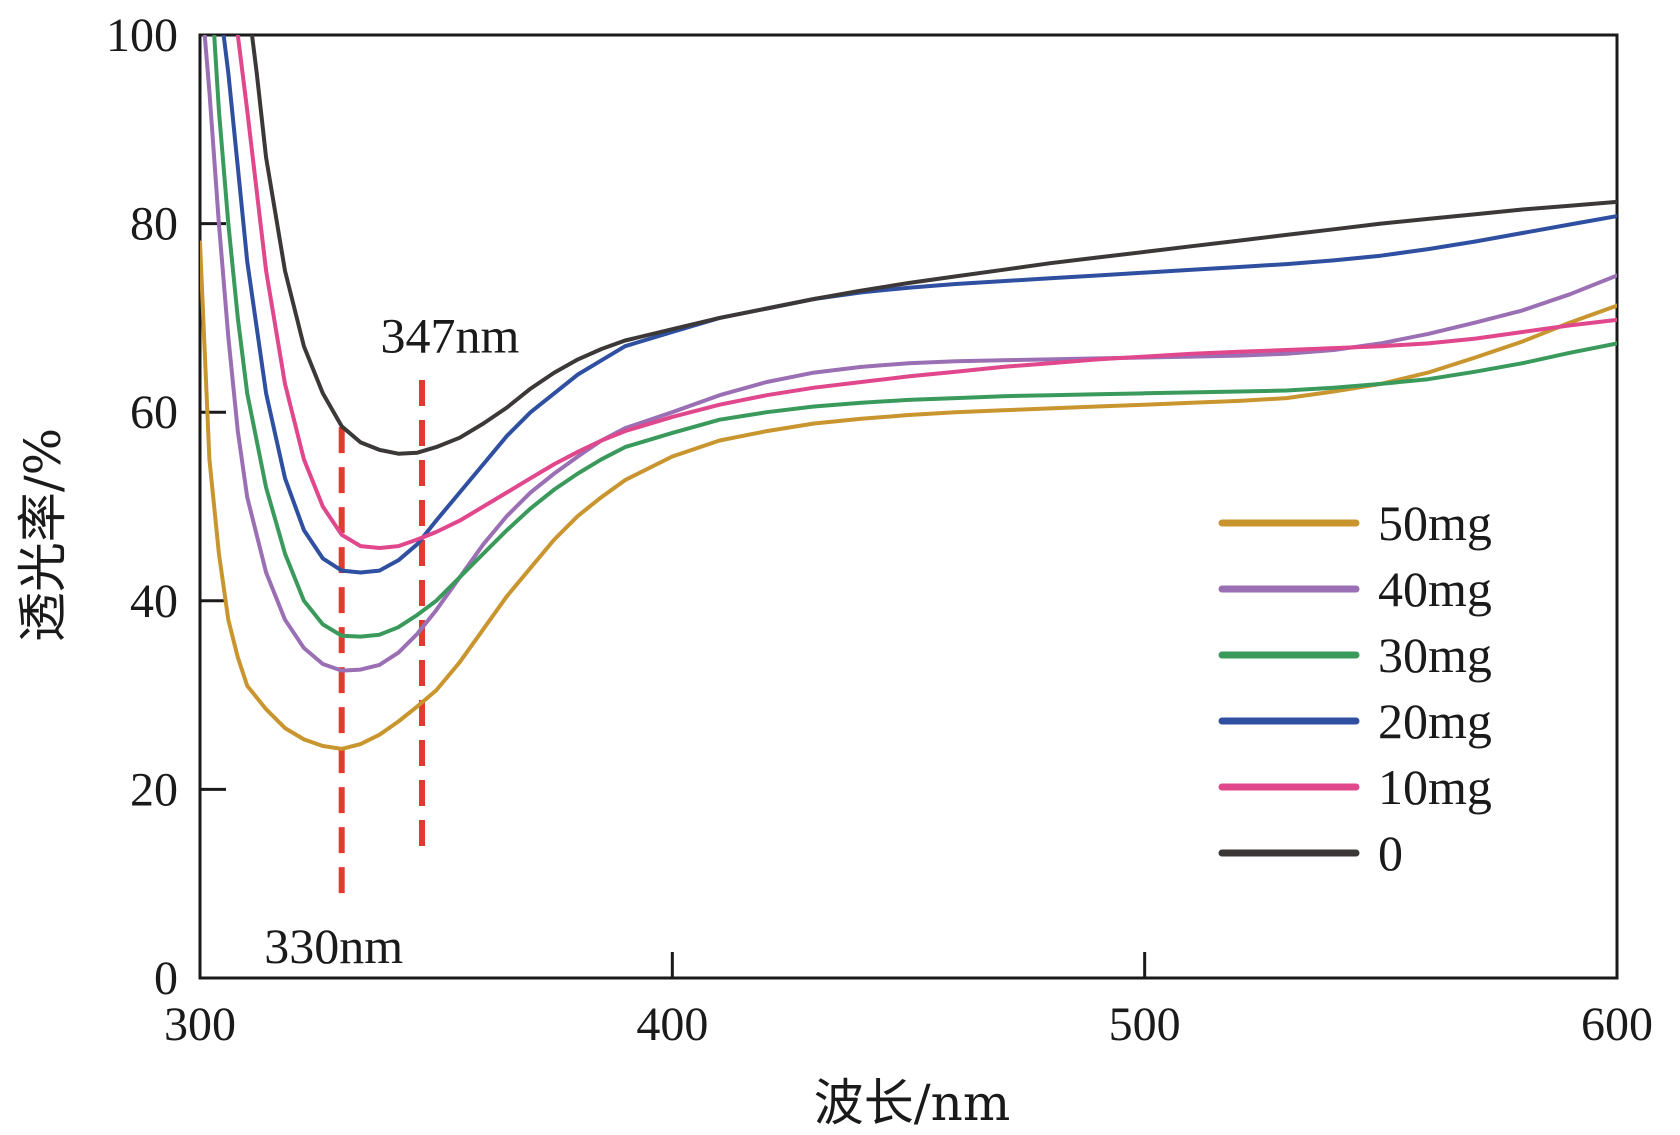  What do you see at coordinates (1435, 523) in the screenshot?
I see `legend-label-50mg: 50mg` at bounding box center [1435, 523].